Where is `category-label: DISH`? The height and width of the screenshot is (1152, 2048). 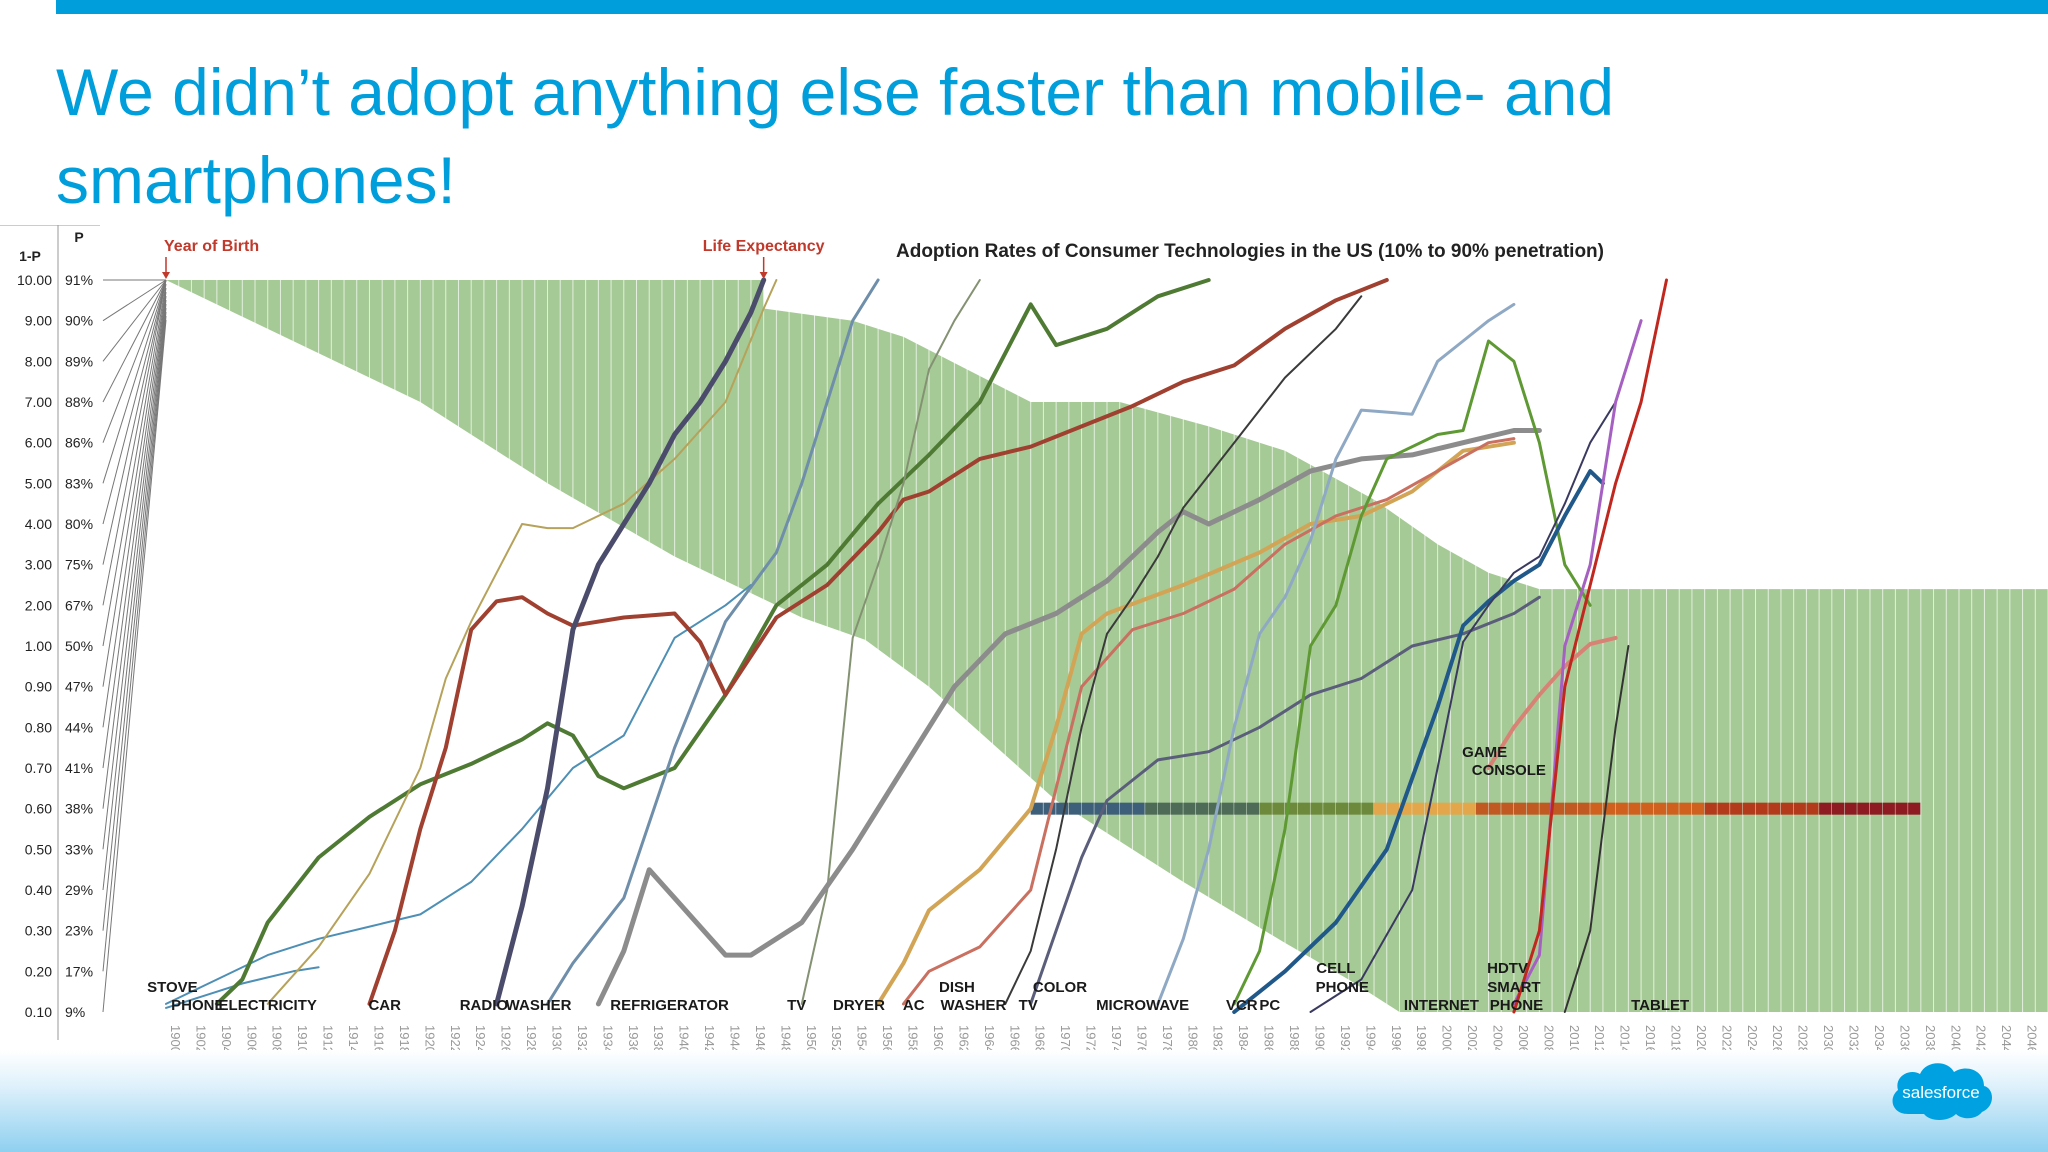 category-label: DISH is located at coordinates (957, 987).